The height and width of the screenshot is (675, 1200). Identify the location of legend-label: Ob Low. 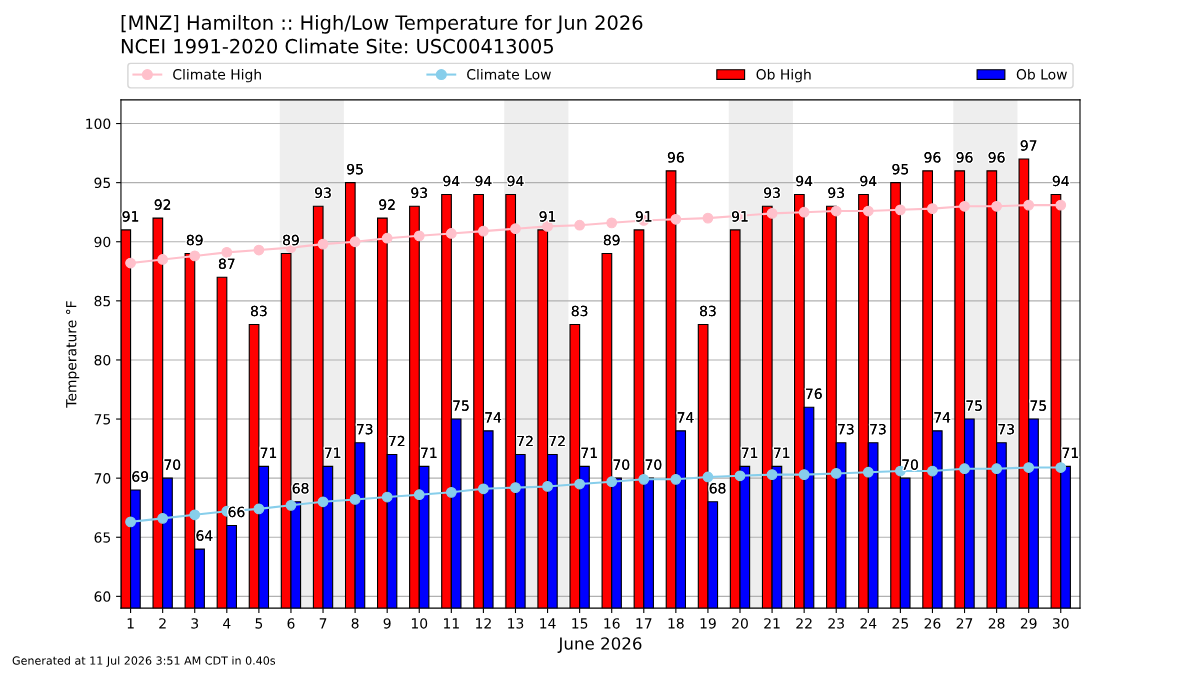
(1041, 74).